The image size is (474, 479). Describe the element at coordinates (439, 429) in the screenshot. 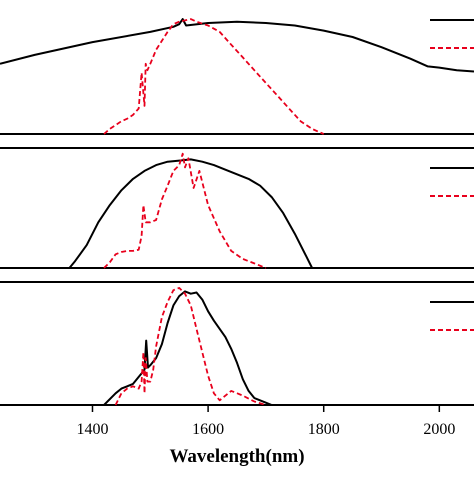

I see `x-tick-label-4: 2000` at that location.